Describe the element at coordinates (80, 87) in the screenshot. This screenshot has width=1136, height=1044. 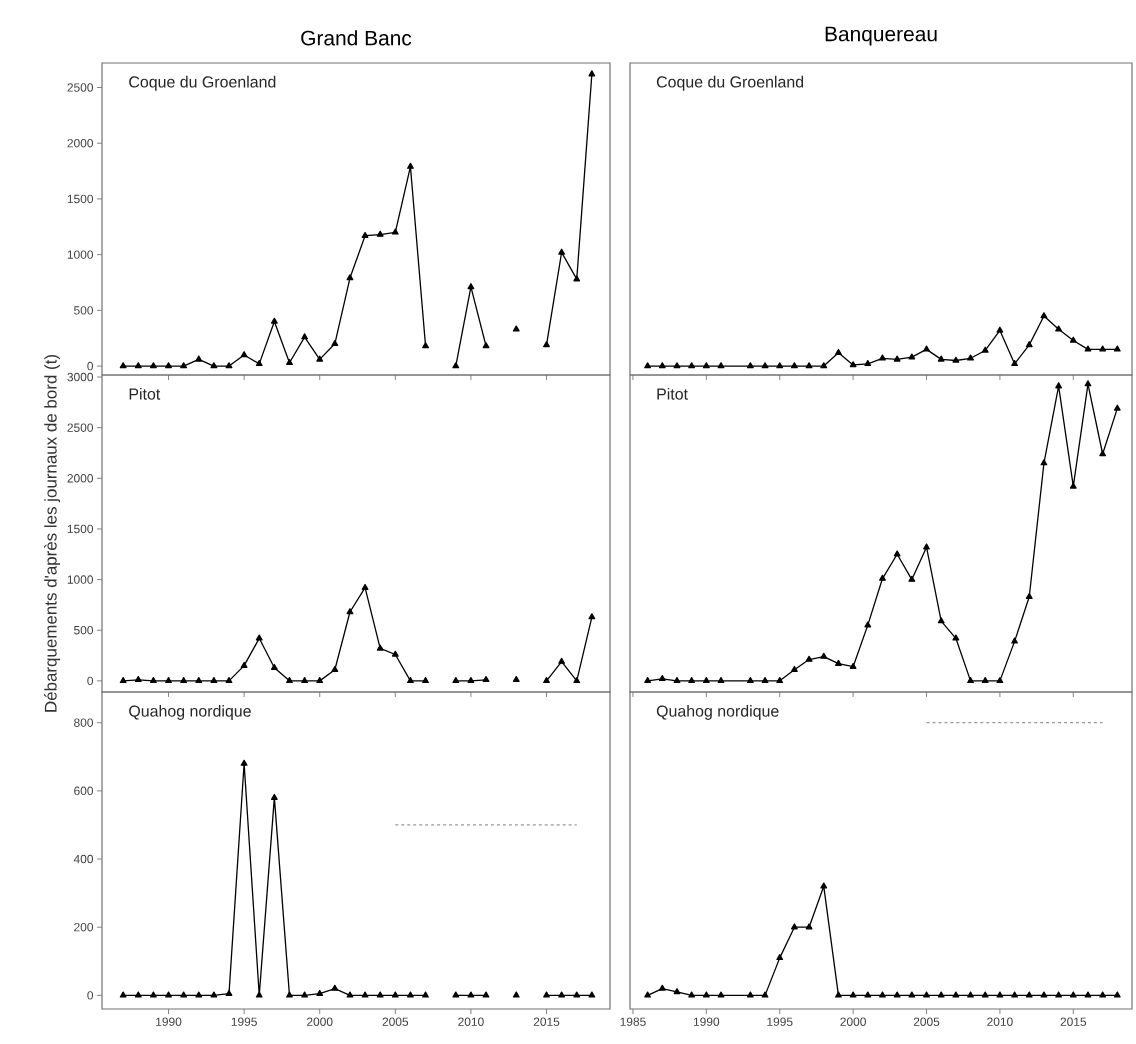
I see `y-tick-label: 2500` at that location.